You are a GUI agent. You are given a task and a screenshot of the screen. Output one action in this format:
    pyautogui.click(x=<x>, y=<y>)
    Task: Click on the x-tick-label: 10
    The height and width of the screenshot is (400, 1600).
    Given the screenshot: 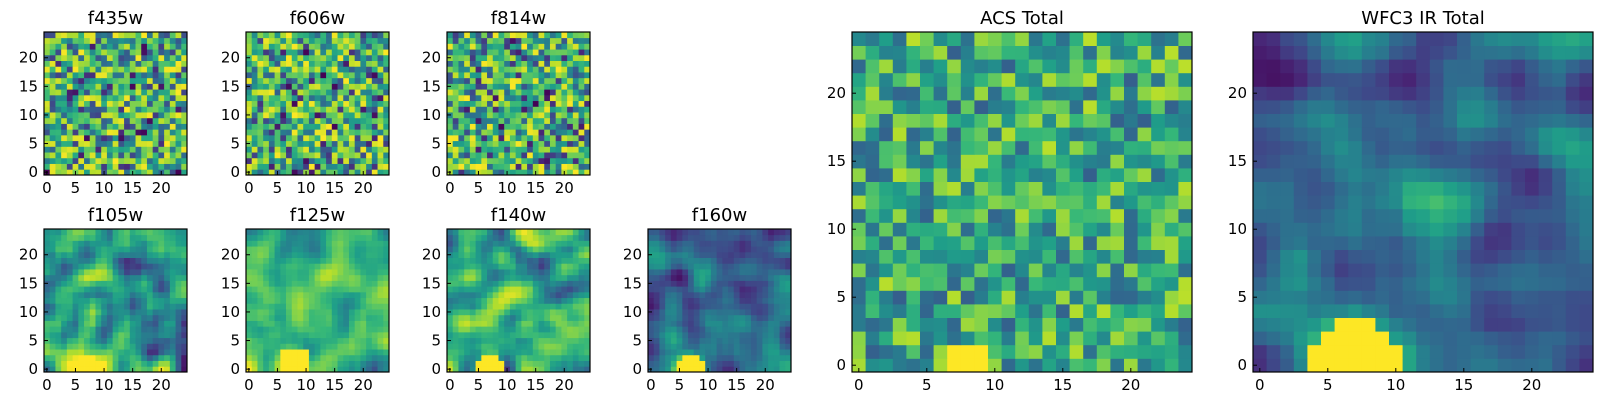 What is the action you would take?
    pyautogui.click(x=507, y=188)
    